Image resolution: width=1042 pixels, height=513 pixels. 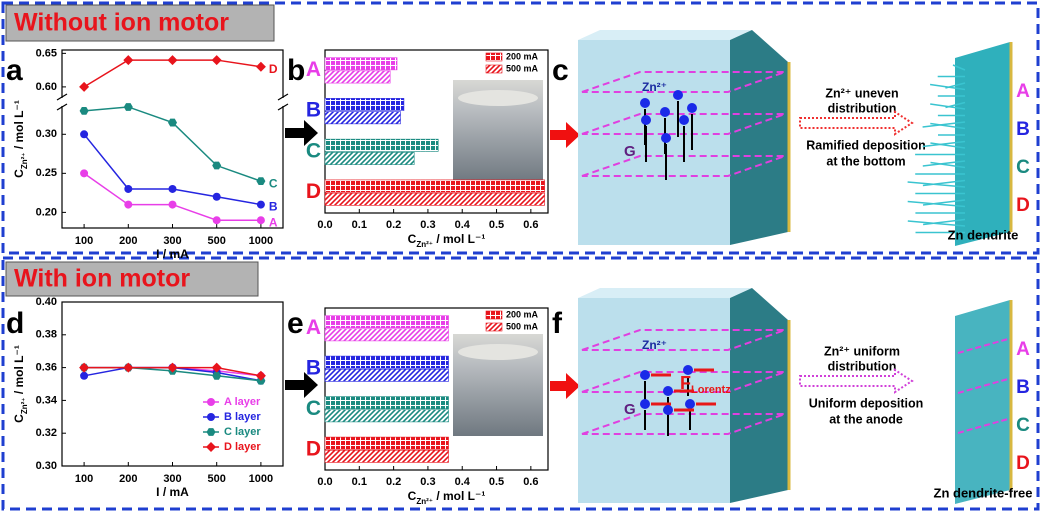 I want to click on x-tick-label: 0.5, so click(x=496, y=482).